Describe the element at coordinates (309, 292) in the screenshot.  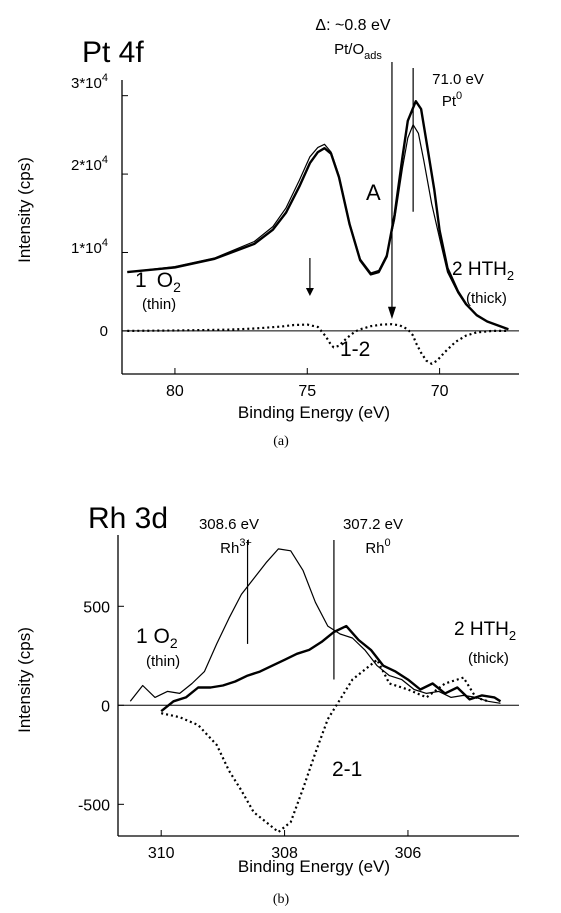
I see `a-small-arrowhead` at that location.